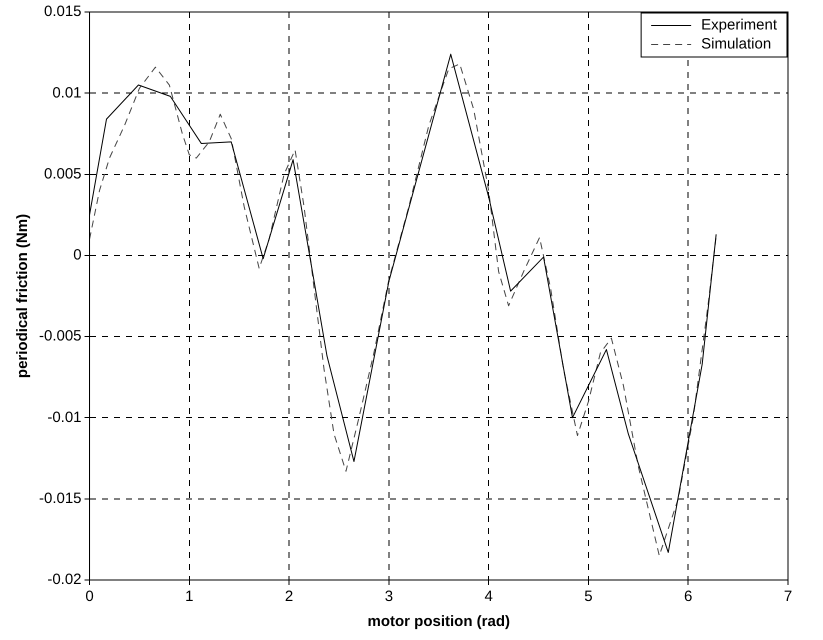 The image size is (823, 640). What do you see at coordinates (389, 597) in the screenshot?
I see `x-tick-label: 3` at bounding box center [389, 597].